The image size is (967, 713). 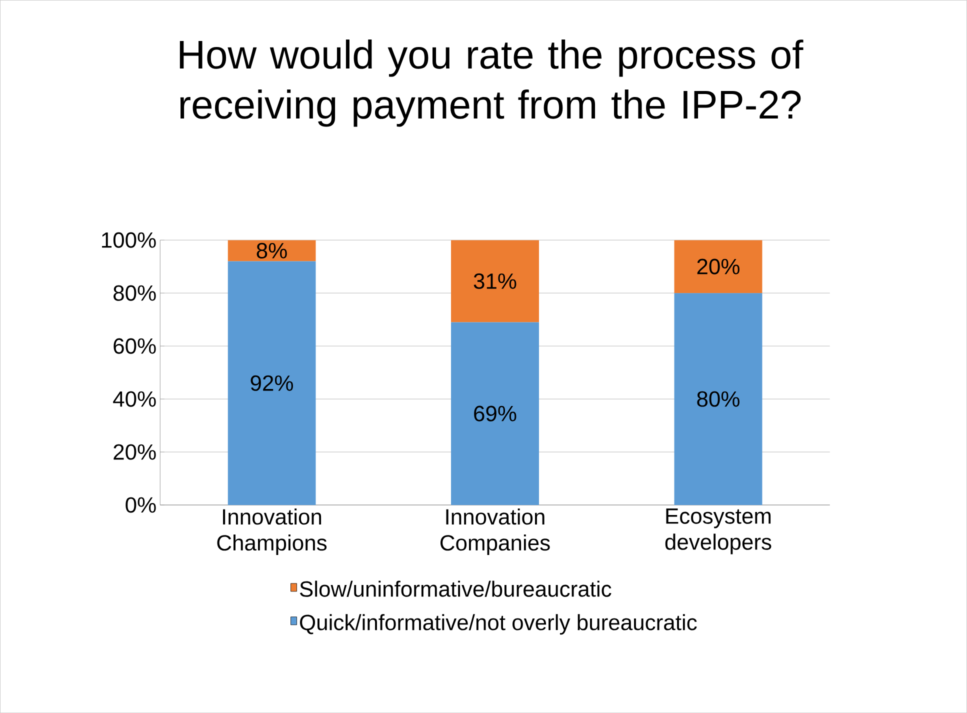 What do you see at coordinates (456, 588) in the screenshot?
I see `legend-label: Slow/uninformative/bureaucratic` at bounding box center [456, 588].